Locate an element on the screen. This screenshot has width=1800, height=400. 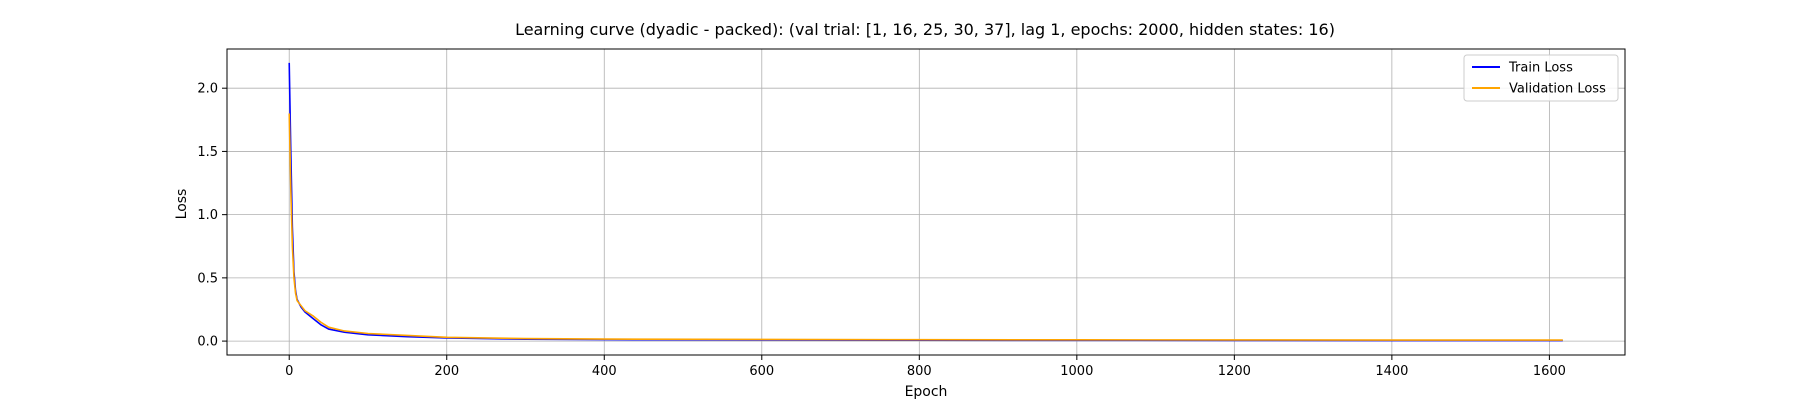
x-tick-label: 600 is located at coordinates (761, 371).